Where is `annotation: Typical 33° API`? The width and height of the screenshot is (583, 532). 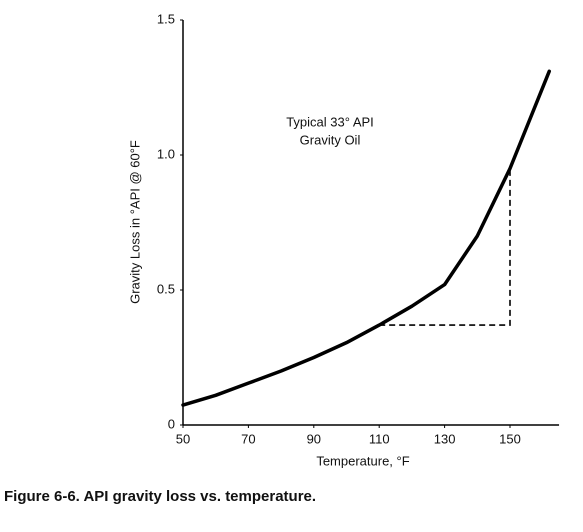 annotation: Typical 33° API is located at coordinates (330, 121).